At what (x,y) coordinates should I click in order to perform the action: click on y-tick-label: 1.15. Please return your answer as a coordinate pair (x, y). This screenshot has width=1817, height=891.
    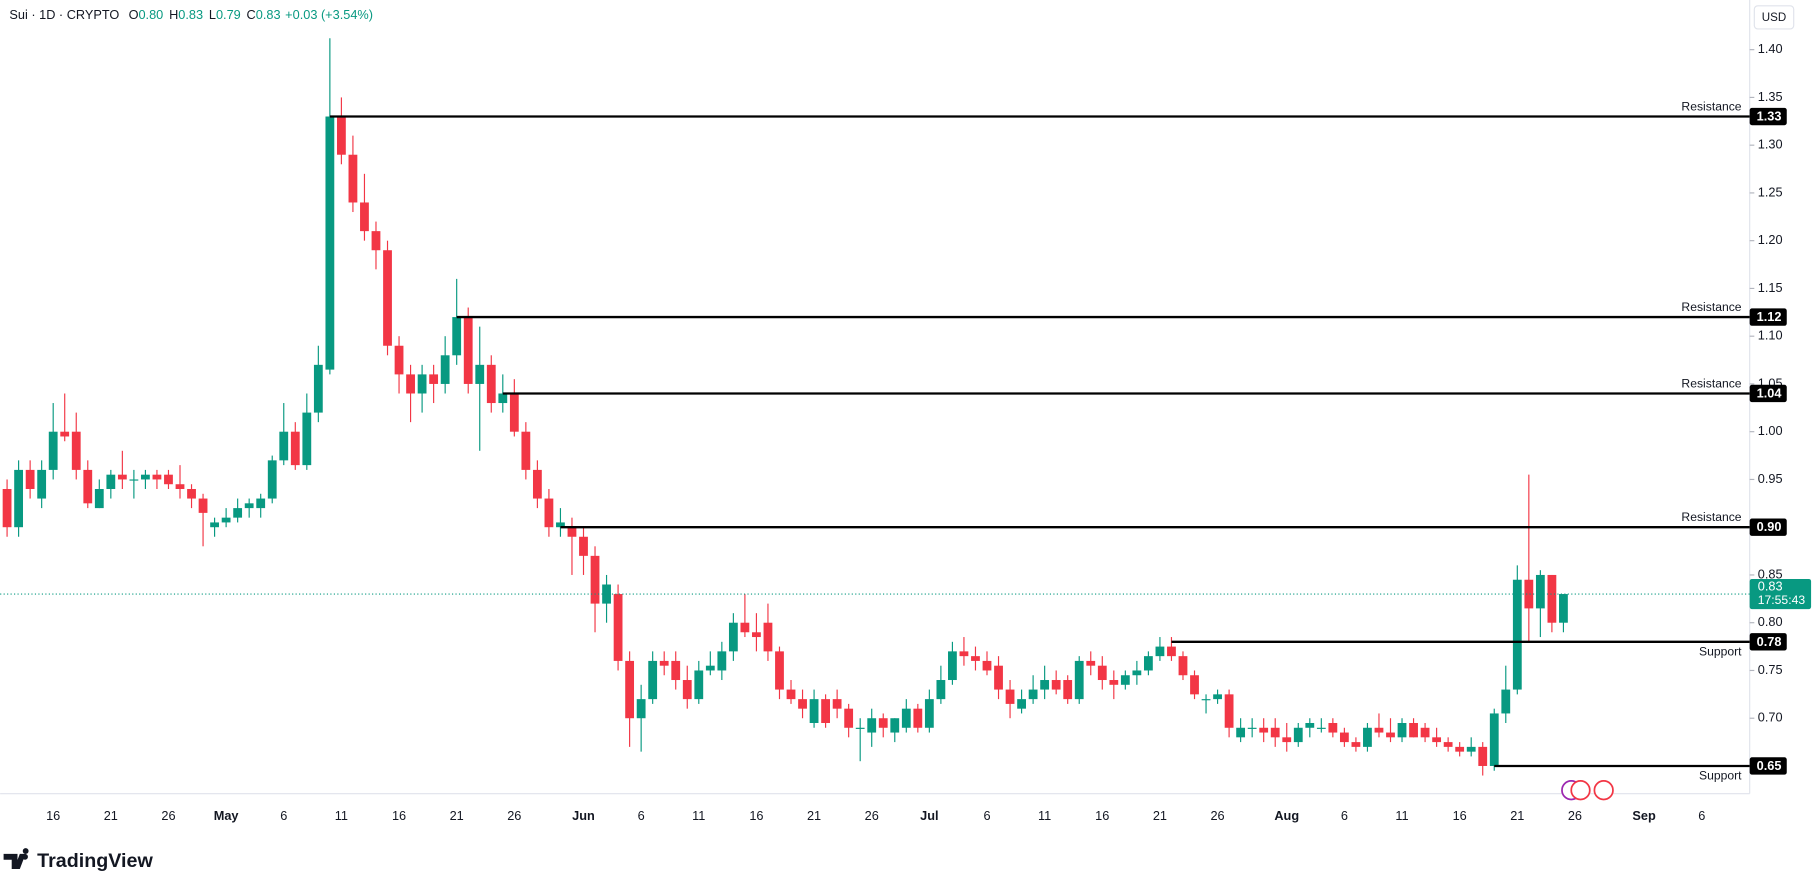
    Looking at the image, I should click on (1770, 287).